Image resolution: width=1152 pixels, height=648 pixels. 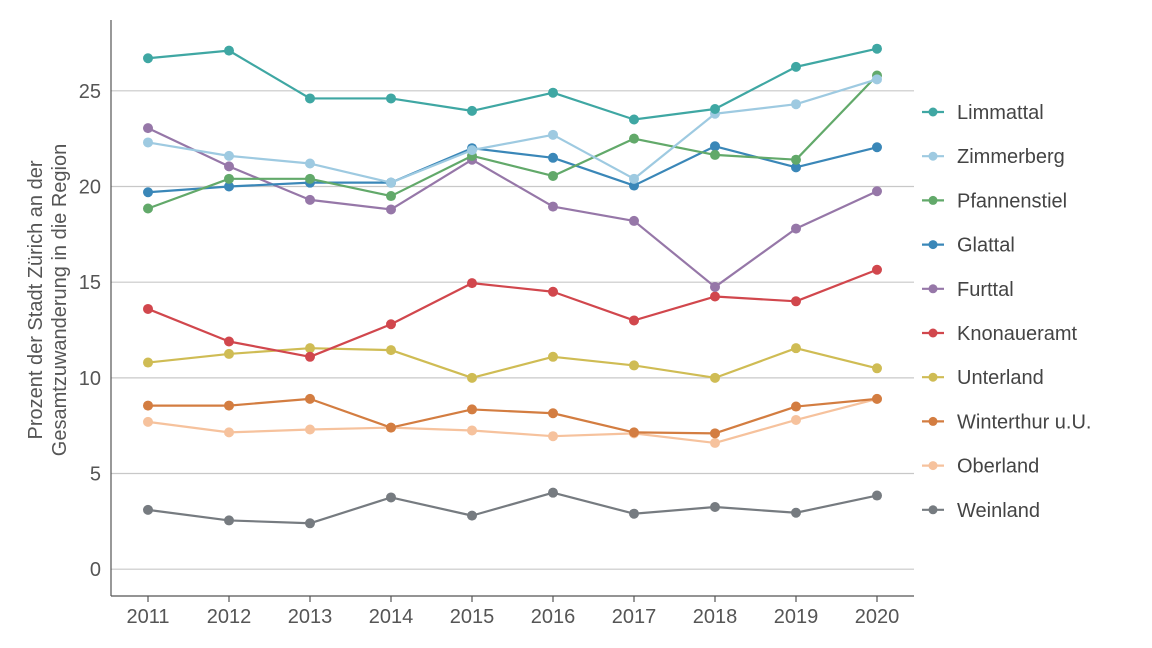 I want to click on y-tick-label: 20, so click(x=90, y=187).